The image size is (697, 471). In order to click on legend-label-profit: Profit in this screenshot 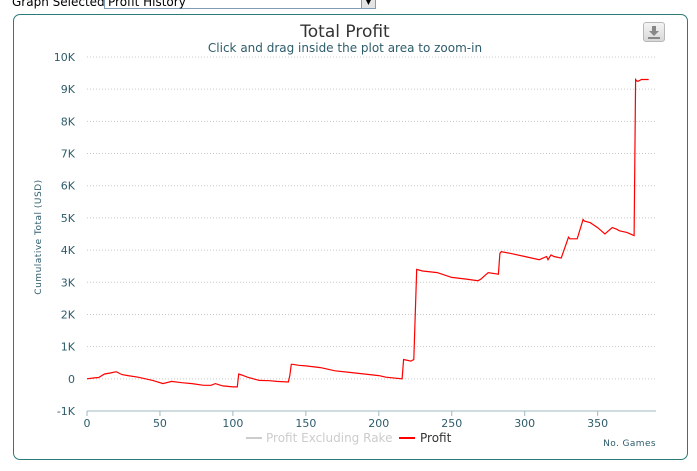, I will do `click(436, 438)`.